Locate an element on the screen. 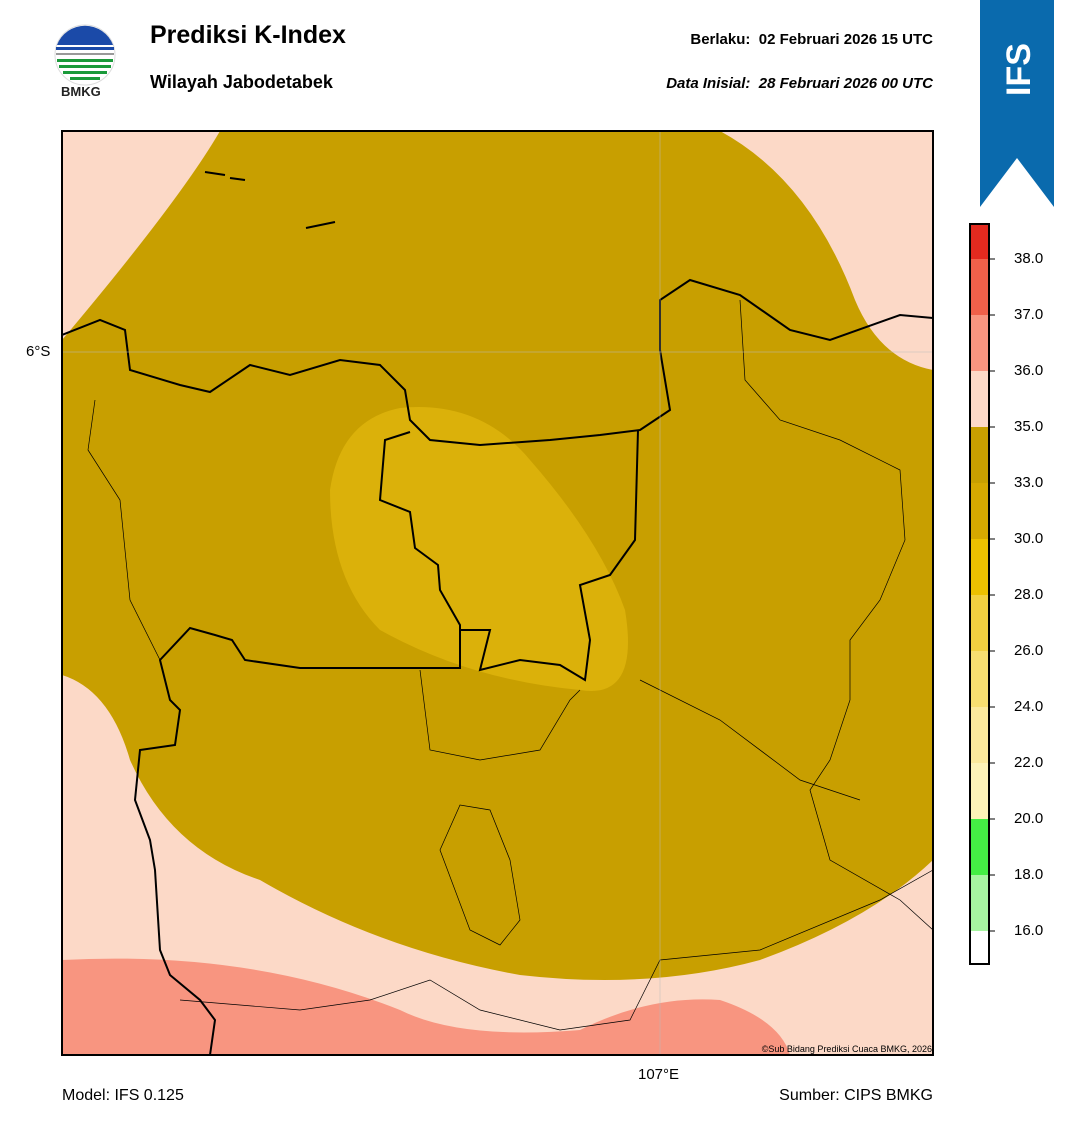  colorbar-label: 28.0 is located at coordinates (1029, 594).